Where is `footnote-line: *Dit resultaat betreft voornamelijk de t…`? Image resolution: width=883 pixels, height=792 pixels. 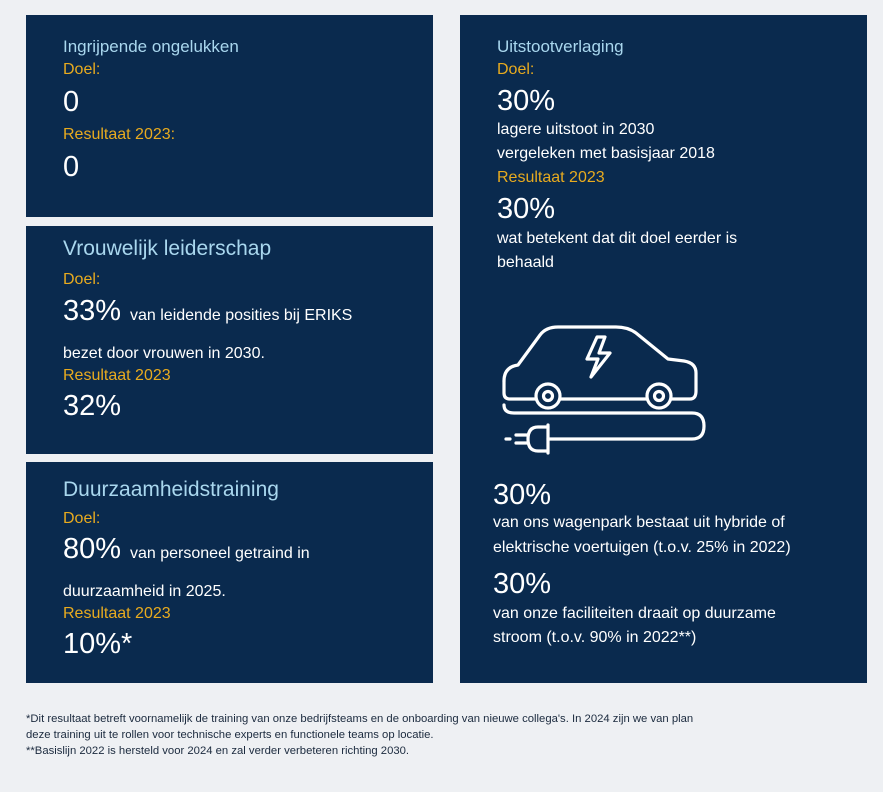 footnote-line: *Dit resultaat betreft voornamelijk de t… is located at coordinates (360, 719).